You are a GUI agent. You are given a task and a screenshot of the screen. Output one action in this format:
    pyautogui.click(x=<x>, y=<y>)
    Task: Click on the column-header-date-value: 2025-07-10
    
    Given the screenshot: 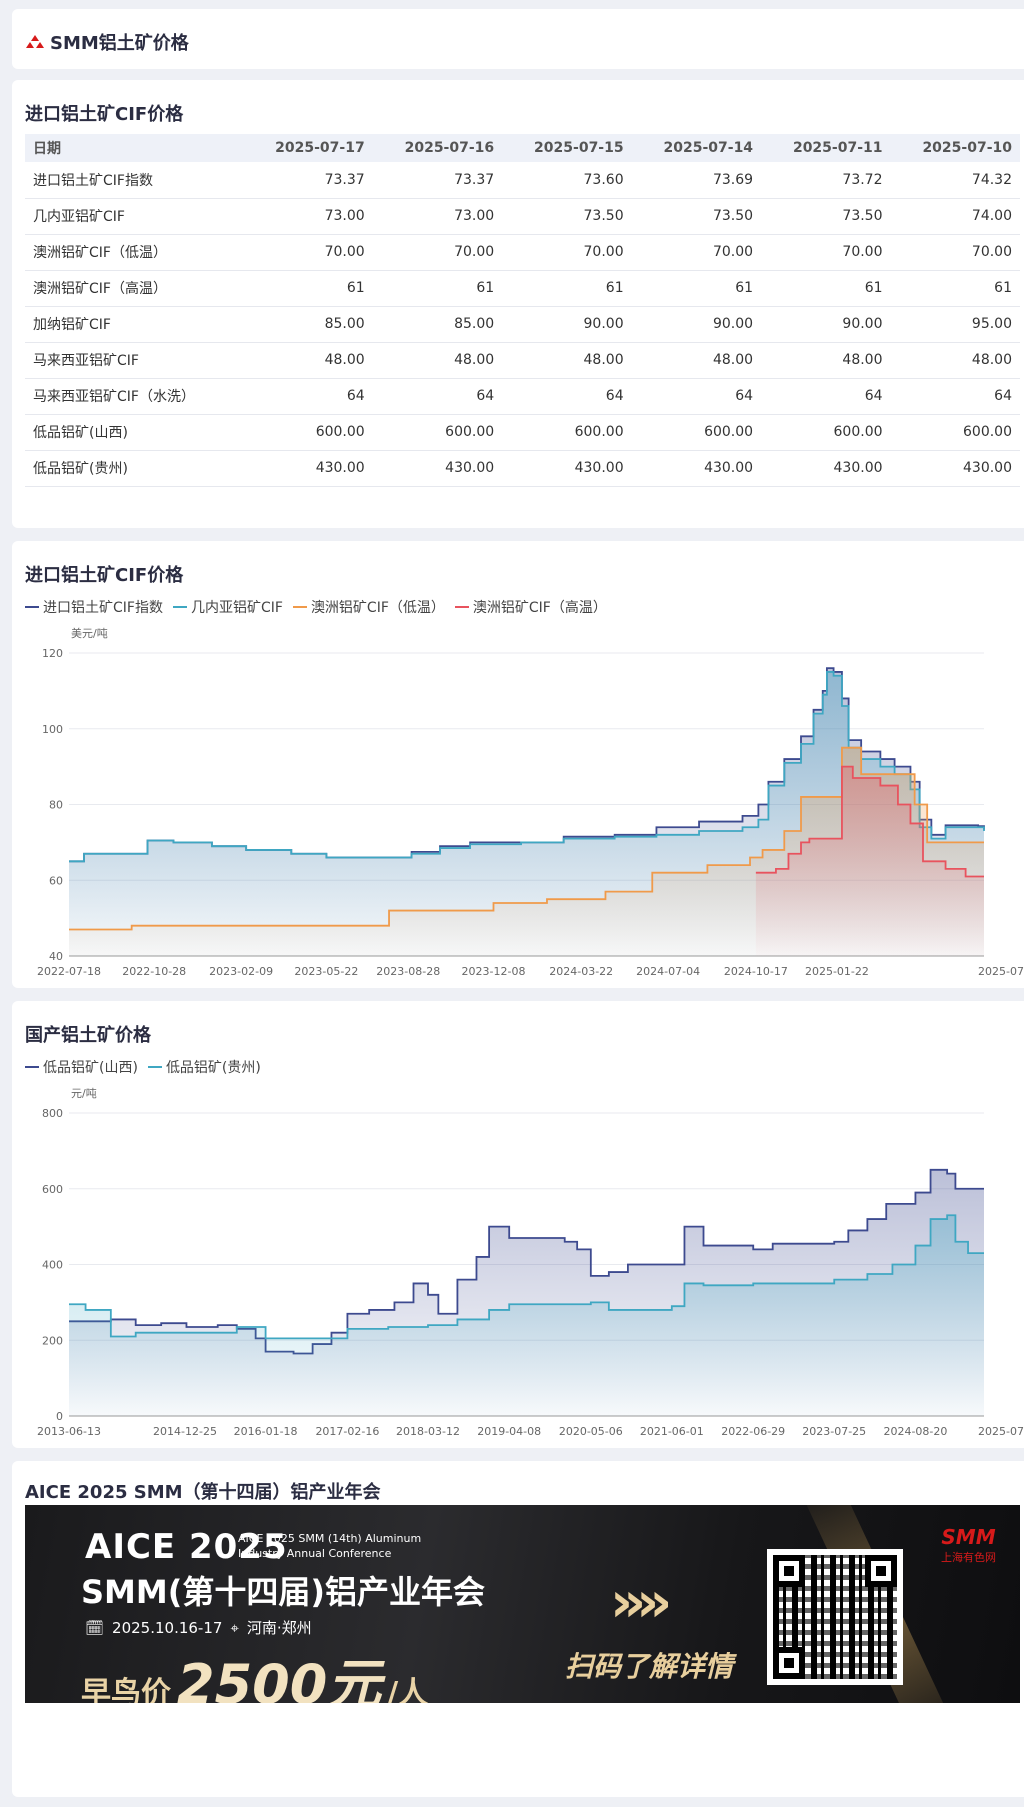 What is the action you would take?
    pyautogui.click(x=955, y=148)
    